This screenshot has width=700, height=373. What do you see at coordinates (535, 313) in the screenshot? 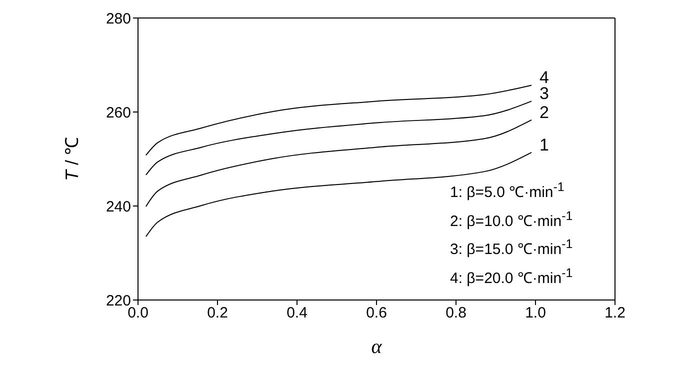
I see `x-tick-label: 1.0` at bounding box center [535, 313].